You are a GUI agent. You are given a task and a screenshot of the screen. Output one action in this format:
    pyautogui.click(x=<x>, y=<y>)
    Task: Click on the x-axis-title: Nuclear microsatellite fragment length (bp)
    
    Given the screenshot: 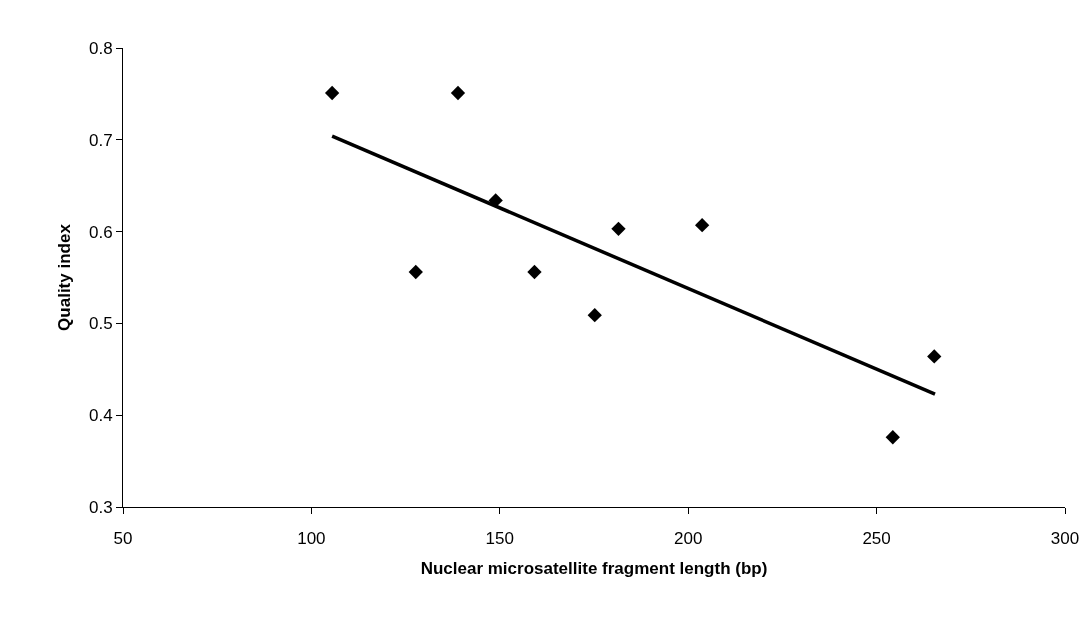 What is the action you would take?
    pyautogui.click(x=594, y=568)
    